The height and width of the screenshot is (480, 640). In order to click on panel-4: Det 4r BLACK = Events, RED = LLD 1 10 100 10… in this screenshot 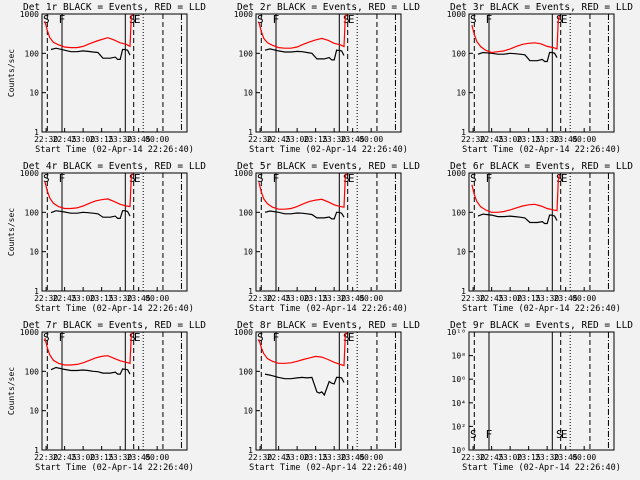, I will do `click(106, 237)`.